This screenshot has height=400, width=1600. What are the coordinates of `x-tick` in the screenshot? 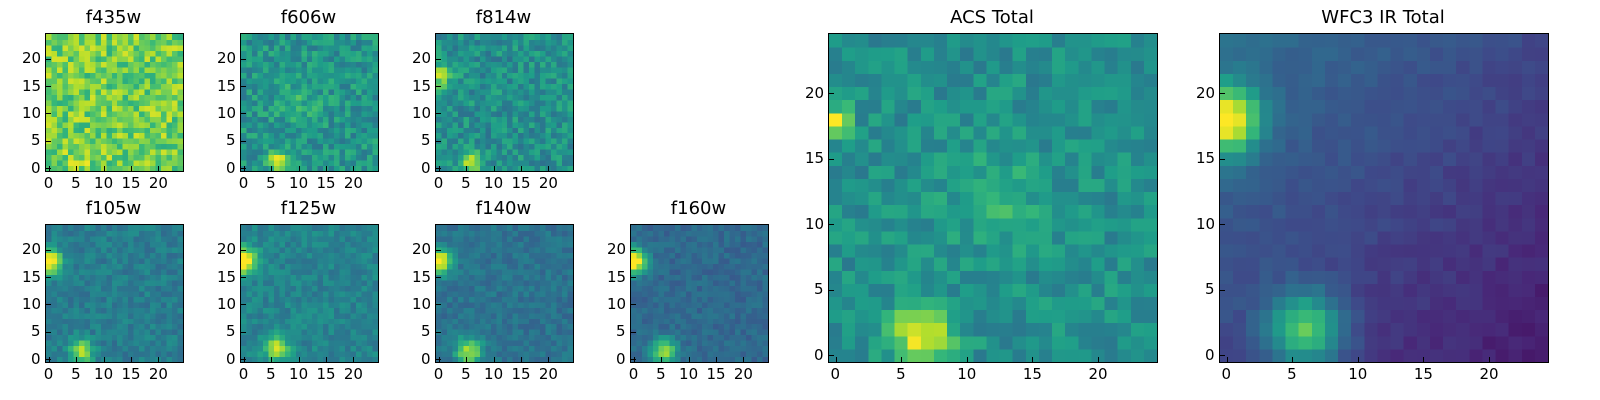 It's located at (494, 168).